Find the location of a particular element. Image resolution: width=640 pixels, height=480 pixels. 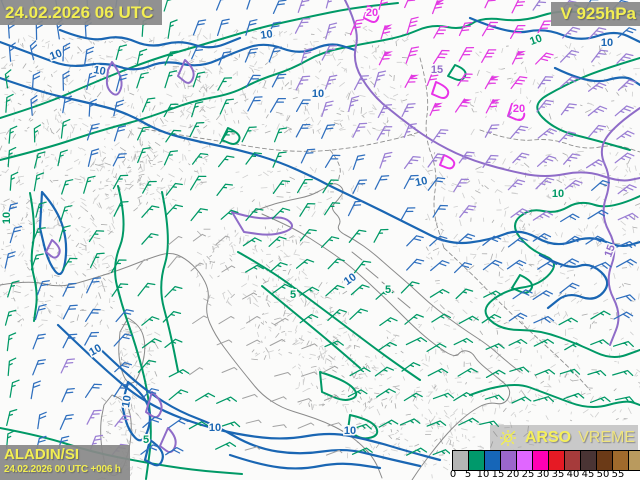

field-level-label: V 925hPa is located at coordinates (595, 14).